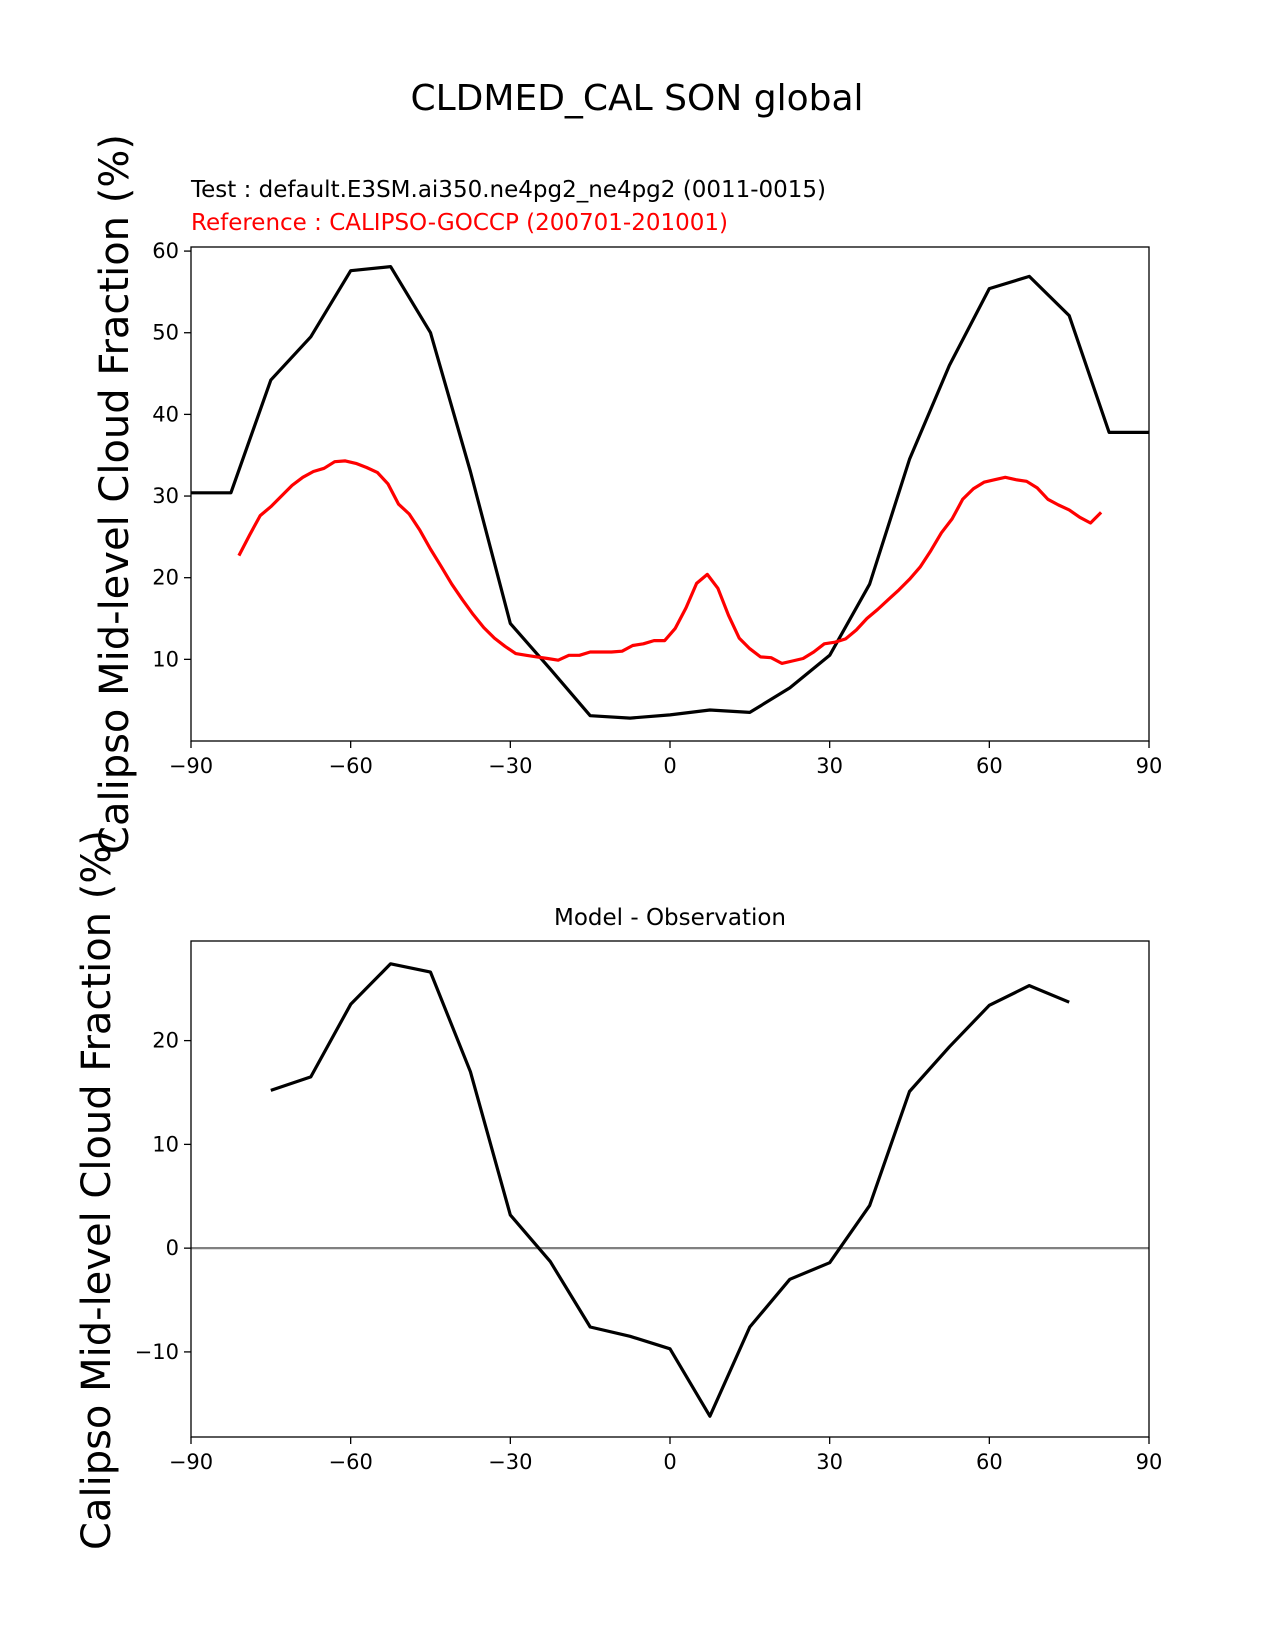  What do you see at coordinates (636, 98) in the screenshot?
I see `figure-title: CLDMED_CAL SON global` at bounding box center [636, 98].